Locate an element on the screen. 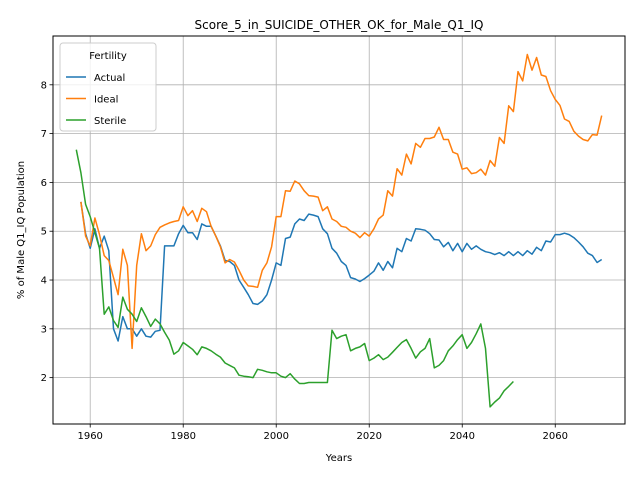 The width and height of the screenshot is (640, 485). x-tick-label: 2000 is located at coordinates (275, 436).